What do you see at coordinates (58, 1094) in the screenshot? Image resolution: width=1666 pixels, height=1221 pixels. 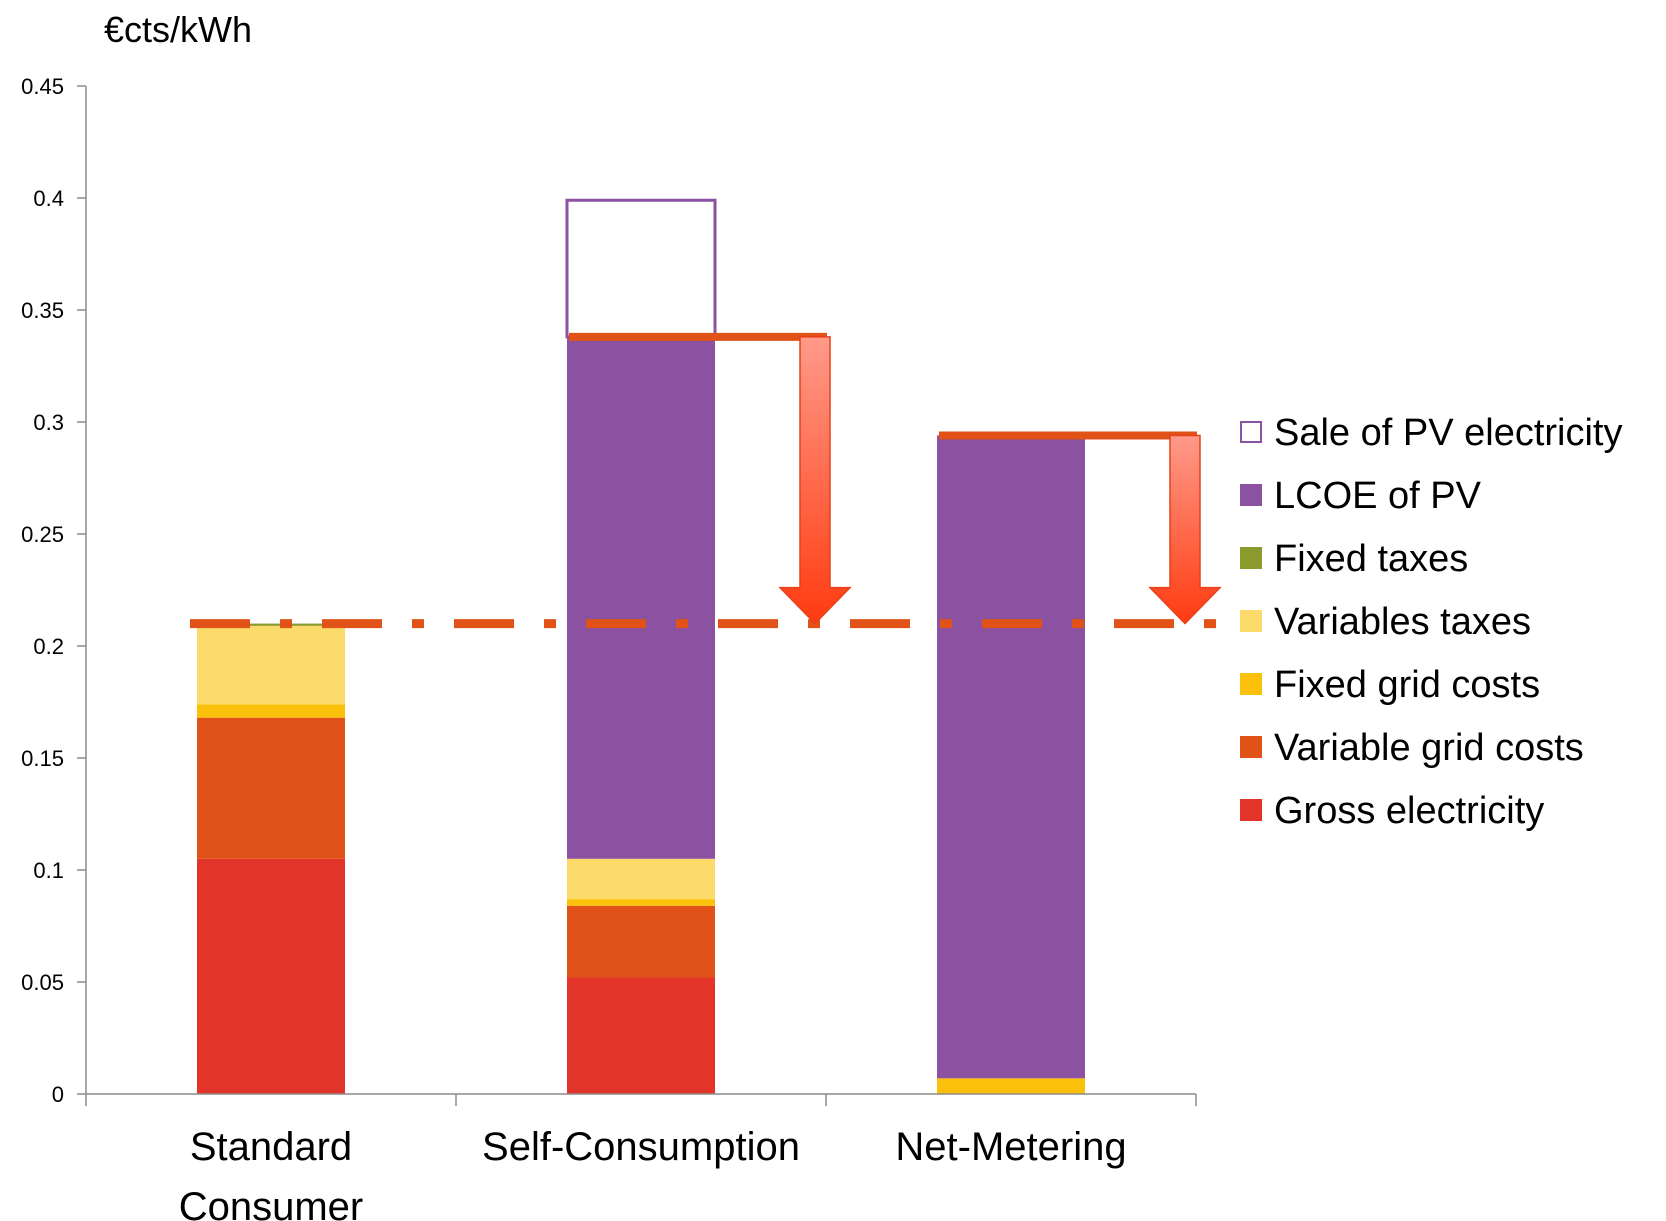 I see `y-tick-label: 0` at bounding box center [58, 1094].